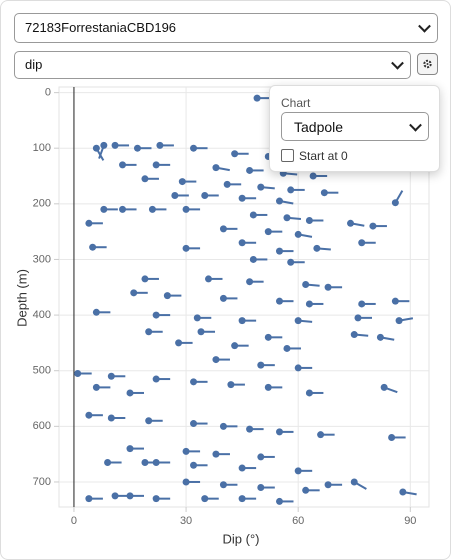 The image size is (451, 560). Describe the element at coordinates (74, 521) in the screenshot. I see `x-tick-label: 0` at that location.